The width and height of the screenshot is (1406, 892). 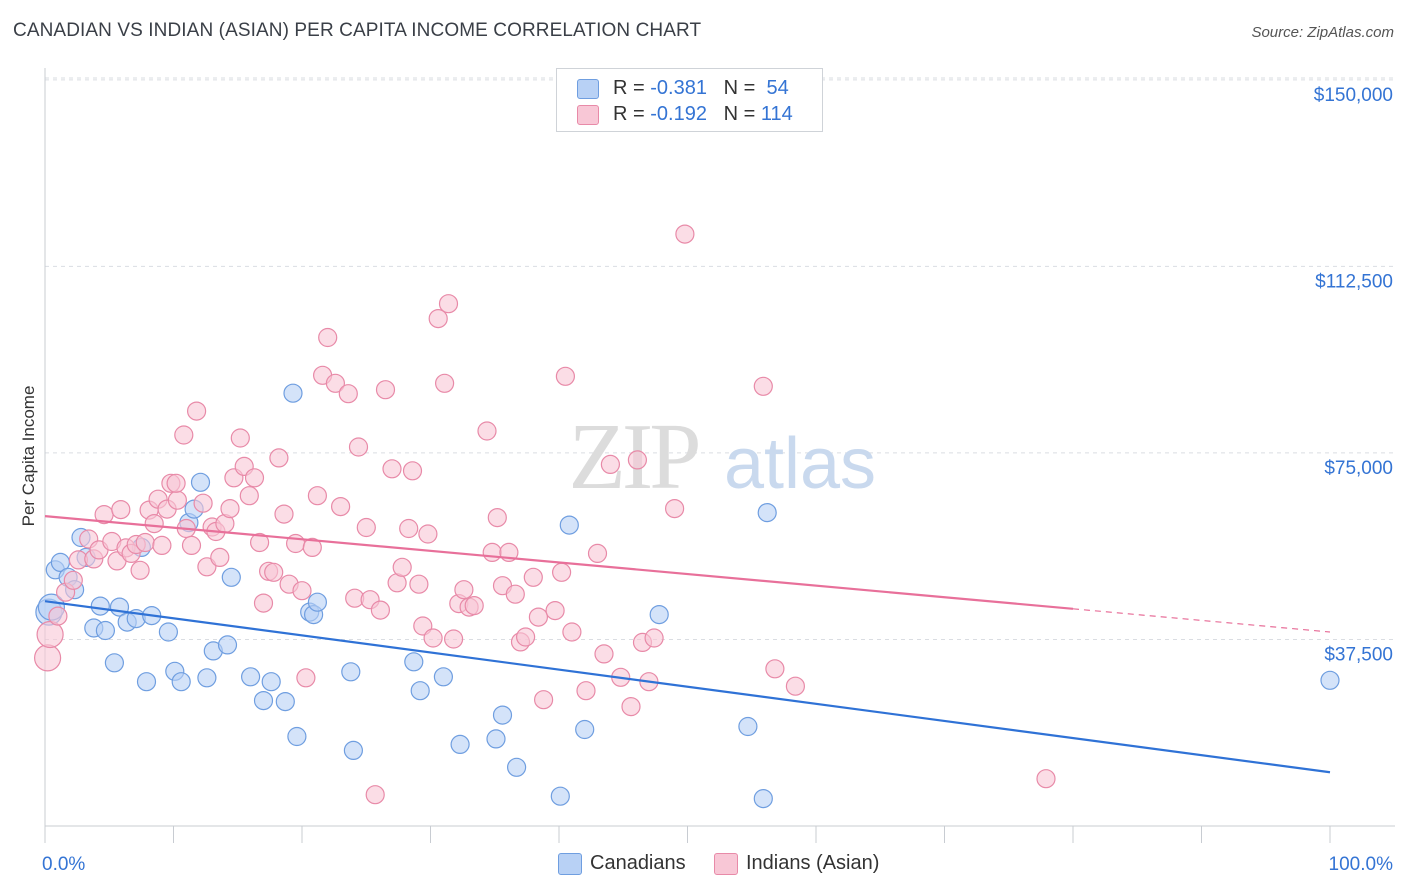 What do you see at coordinates (559, 562) in the screenshot?
I see `trend-line-indians` at bounding box center [559, 562].